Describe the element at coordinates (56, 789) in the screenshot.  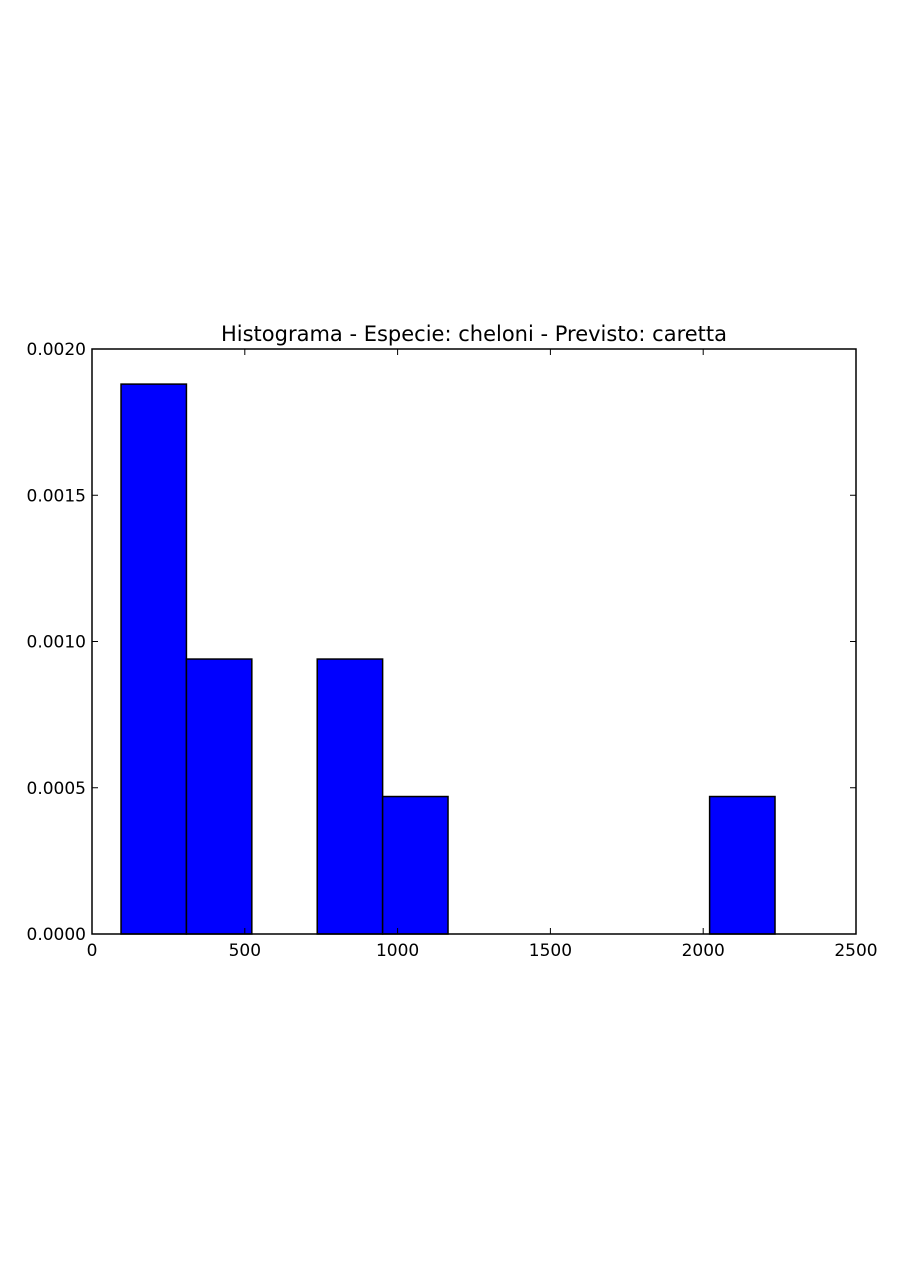
I see `y-tick-label: 0.0005` at that location.